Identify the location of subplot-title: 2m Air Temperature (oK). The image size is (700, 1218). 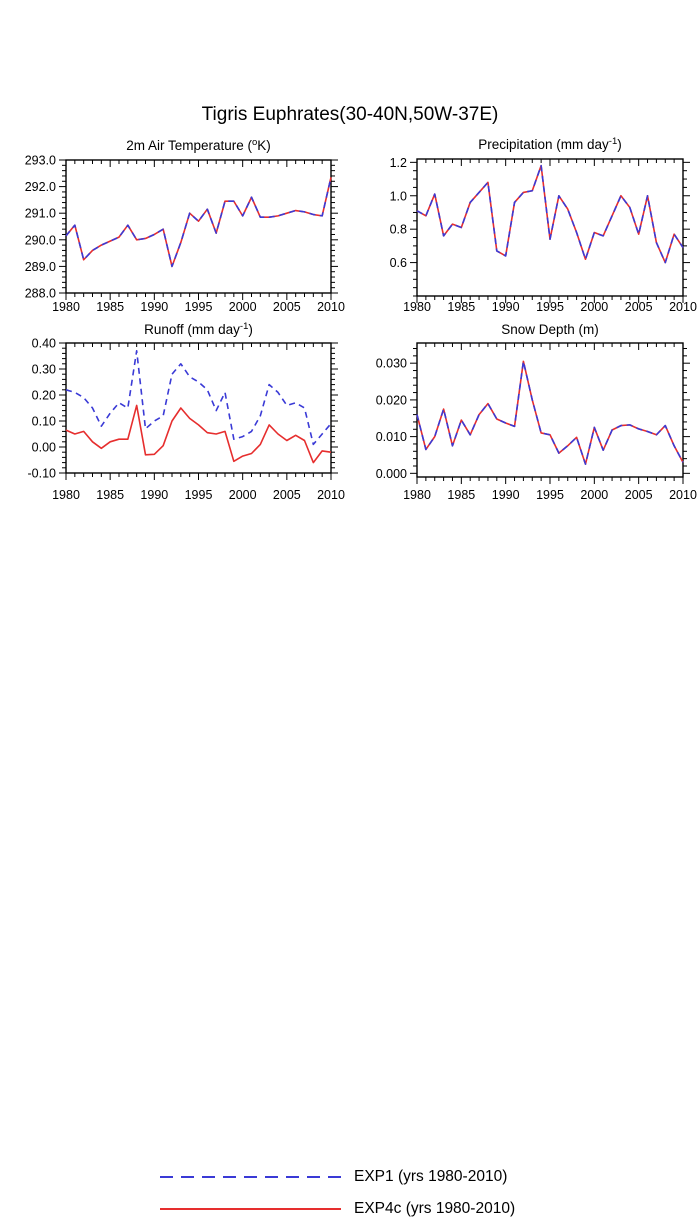
(198, 145).